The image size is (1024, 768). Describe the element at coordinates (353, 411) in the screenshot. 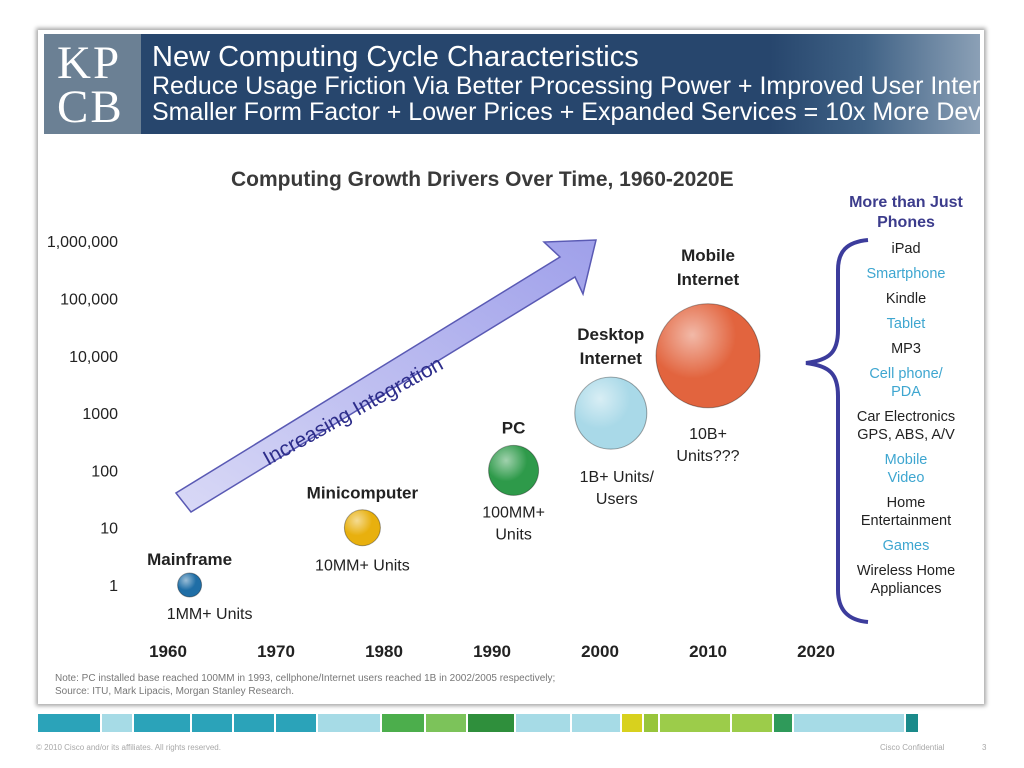

I see `arrow-label: Increasing Integration` at that location.